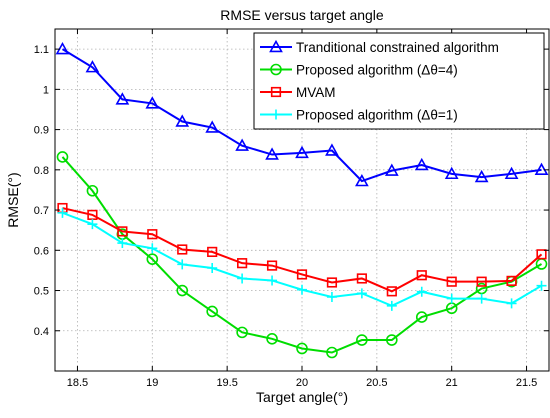 The image size is (550, 418). Describe the element at coordinates (41, 50) in the screenshot. I see `y-tick-label: 1.1` at that location.